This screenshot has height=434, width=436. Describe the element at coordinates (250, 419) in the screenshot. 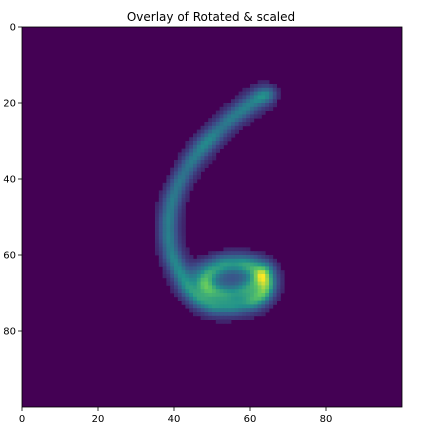

I see `x-tick-label: 60` at that location.